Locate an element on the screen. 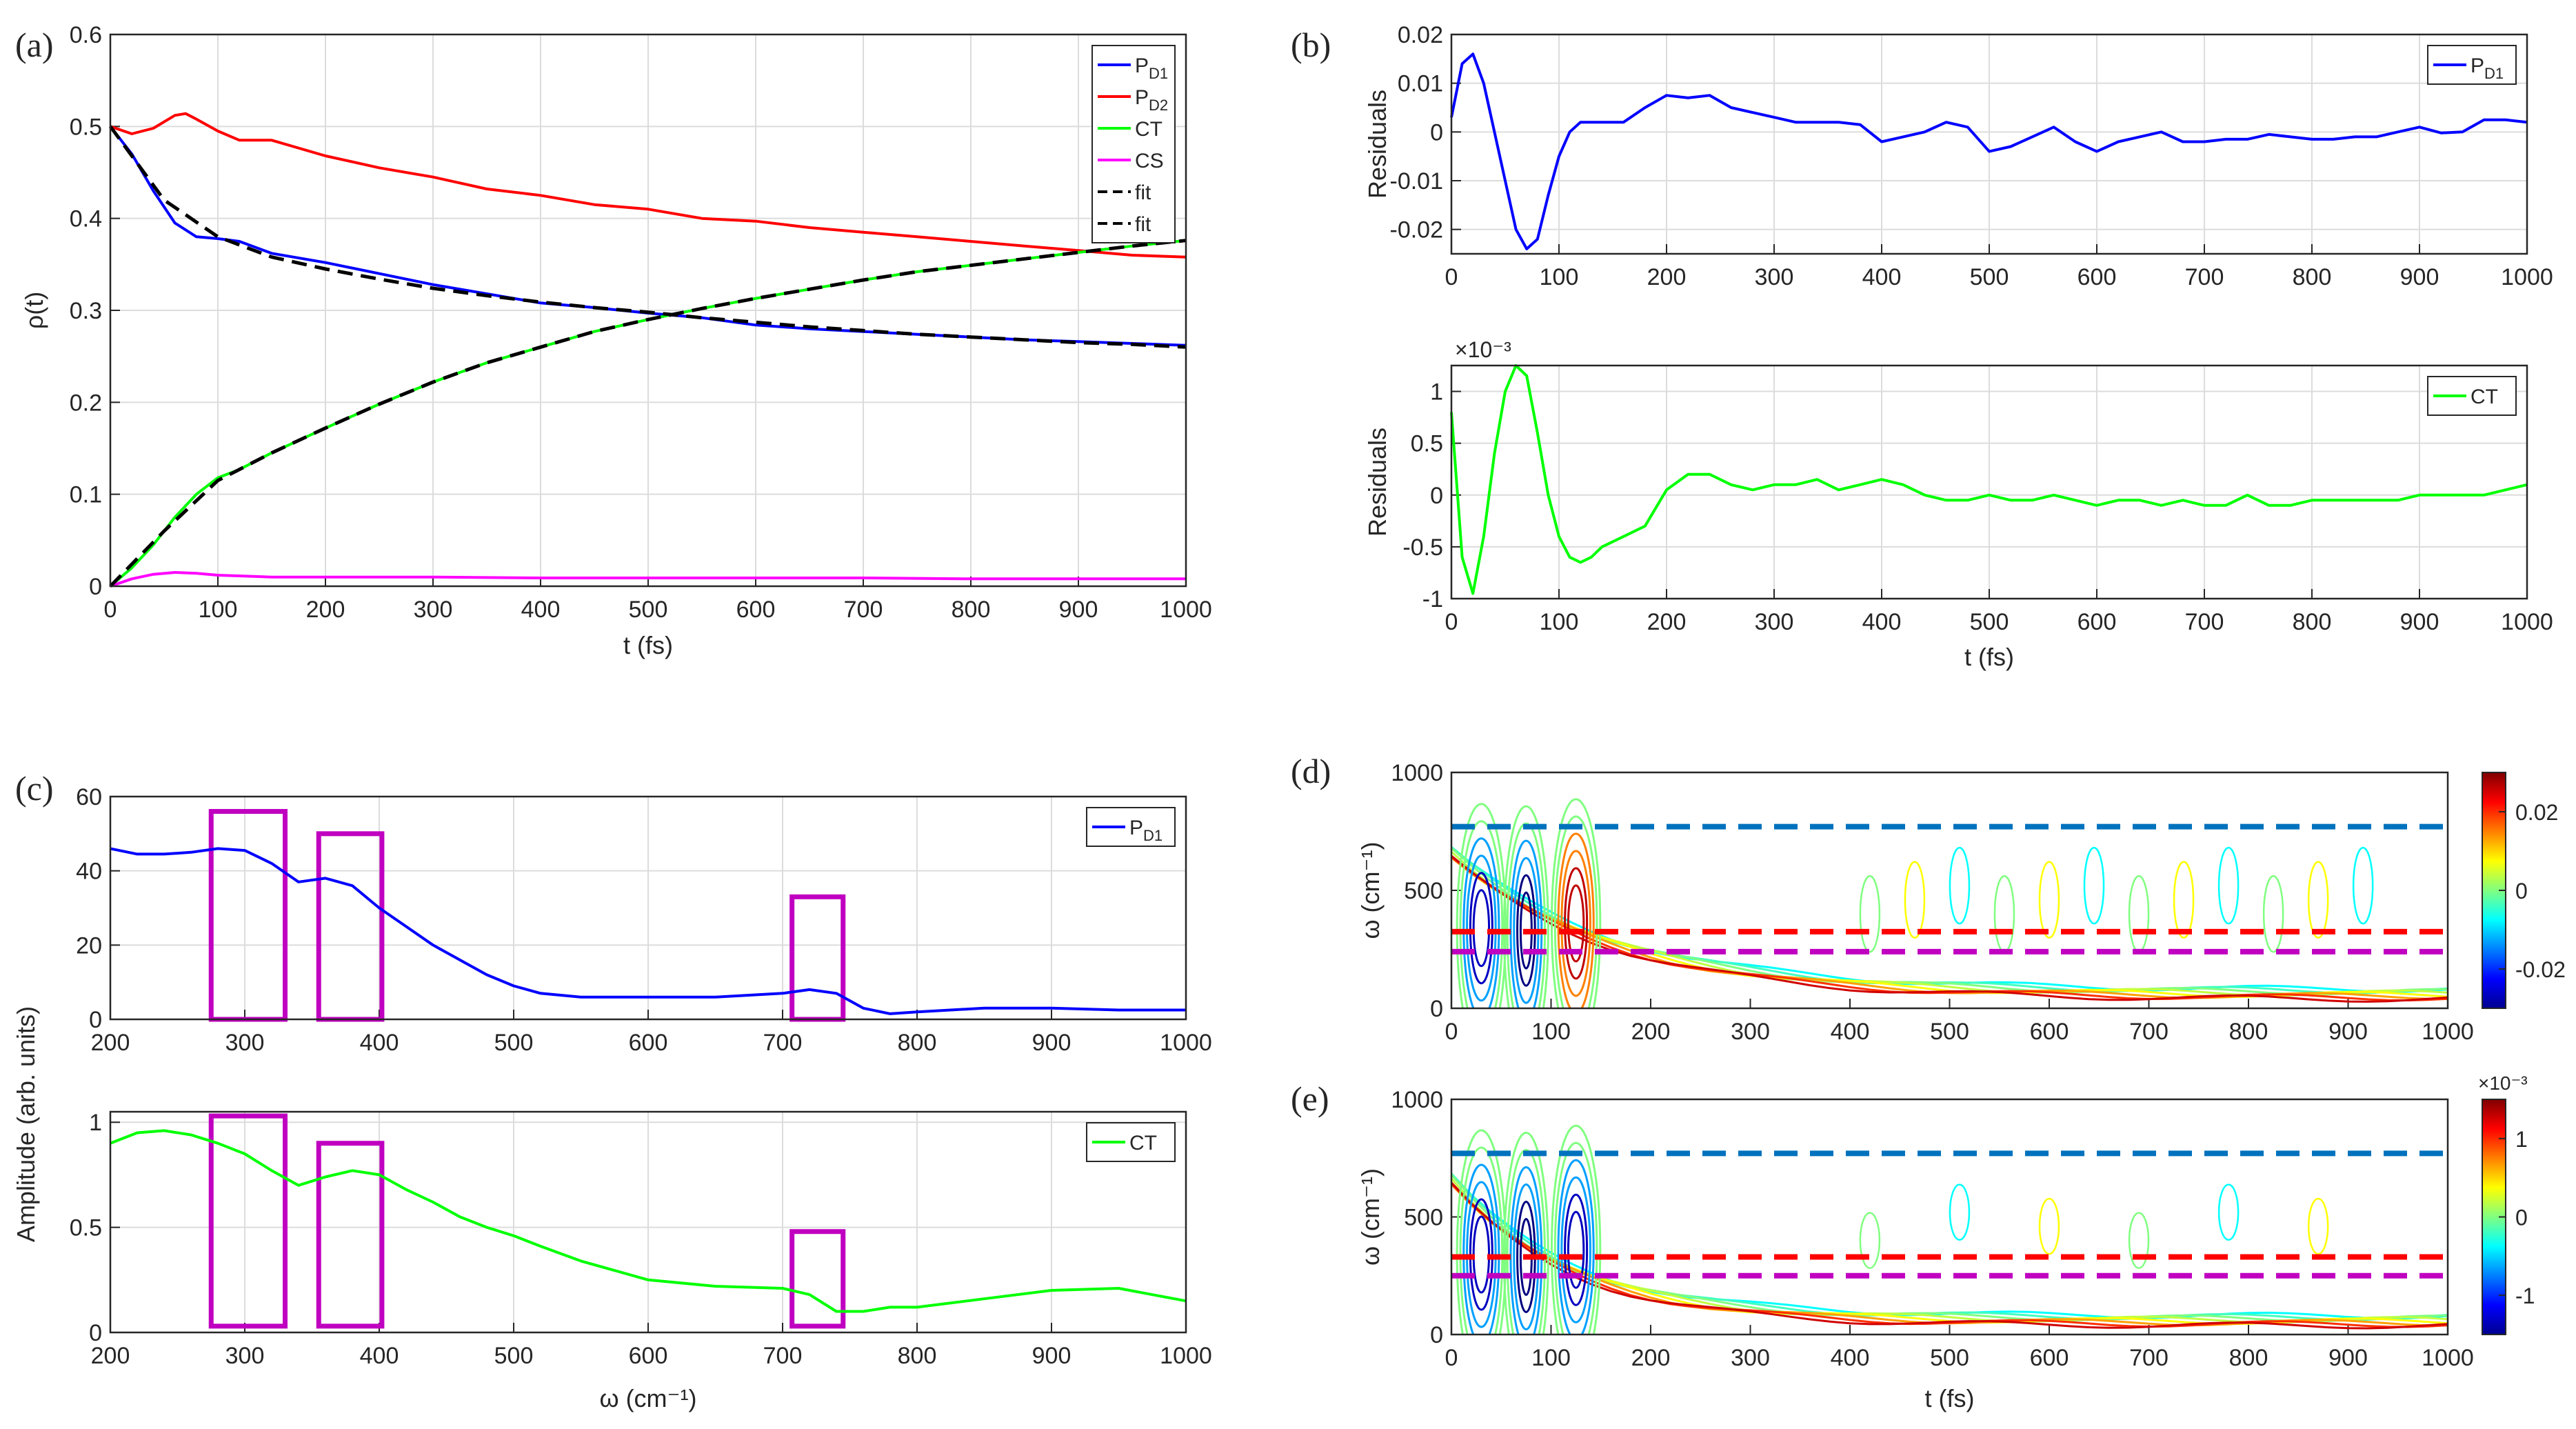  xtick-label-c2: 600 is located at coordinates (648, 1356).